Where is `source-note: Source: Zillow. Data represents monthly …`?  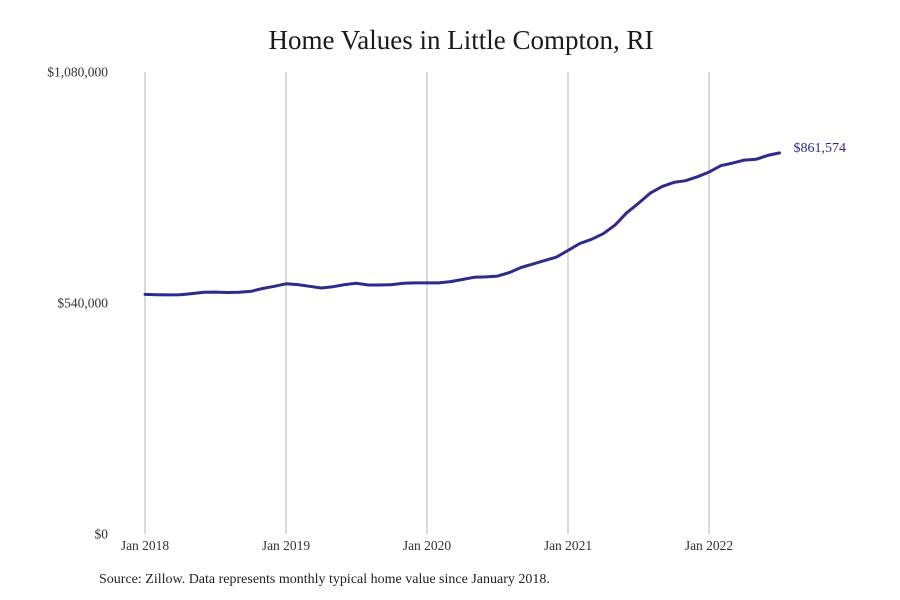
source-note: Source: Zillow. Data represents monthly … is located at coordinates (324, 579).